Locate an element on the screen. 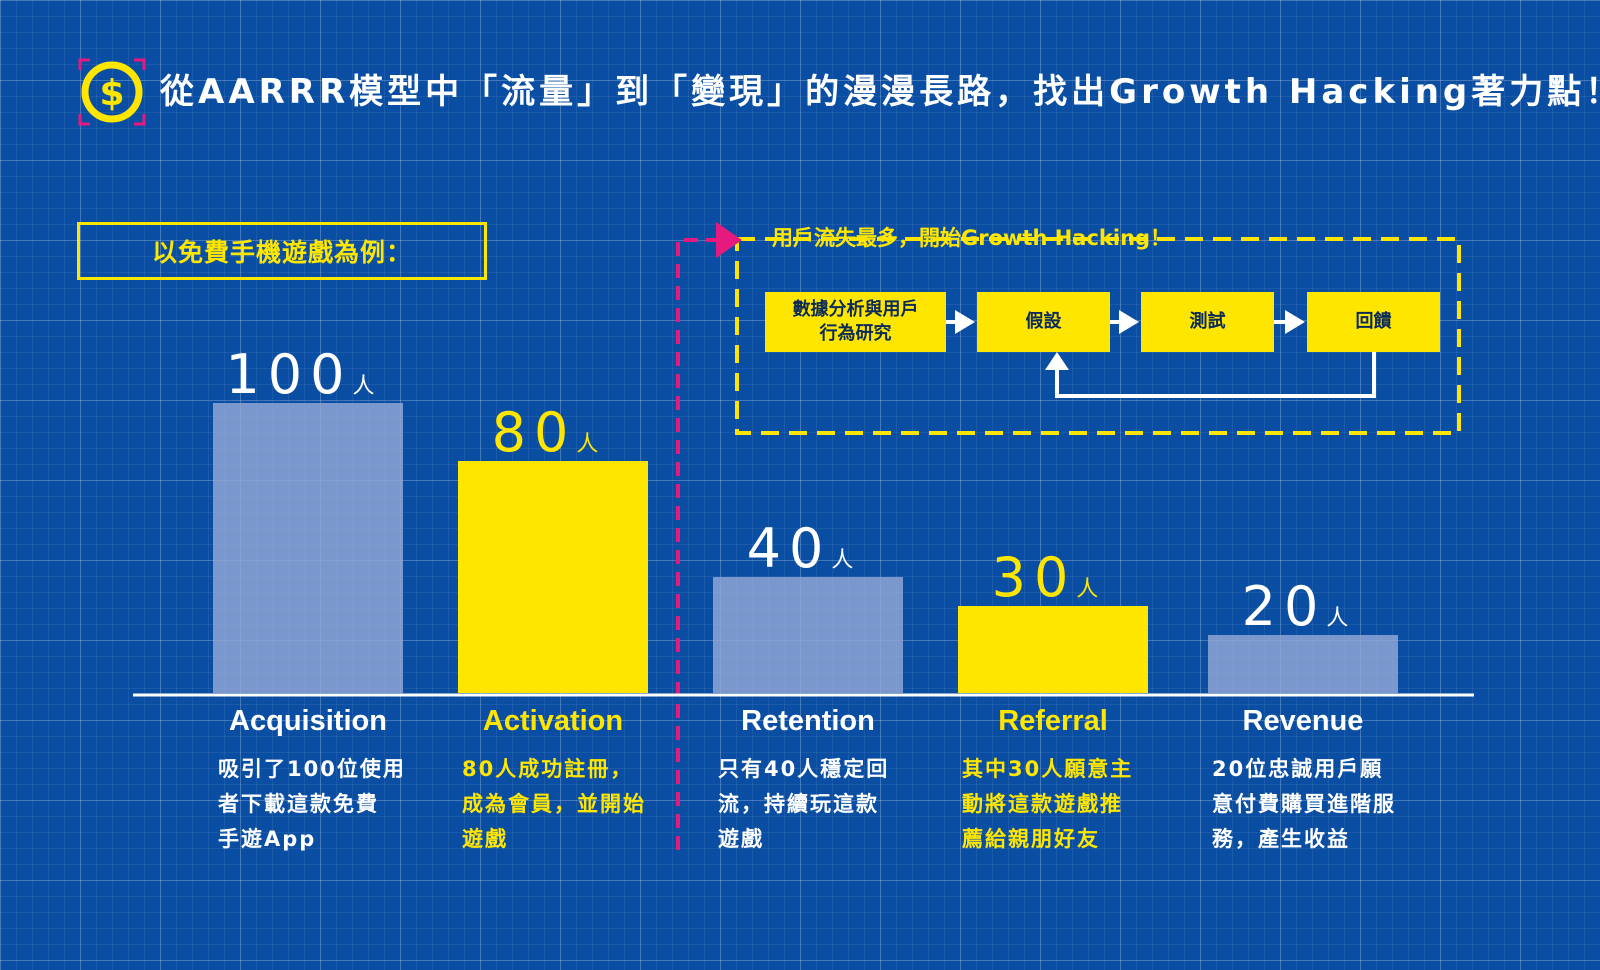  category-label-retention: Retention is located at coordinates (808, 721).